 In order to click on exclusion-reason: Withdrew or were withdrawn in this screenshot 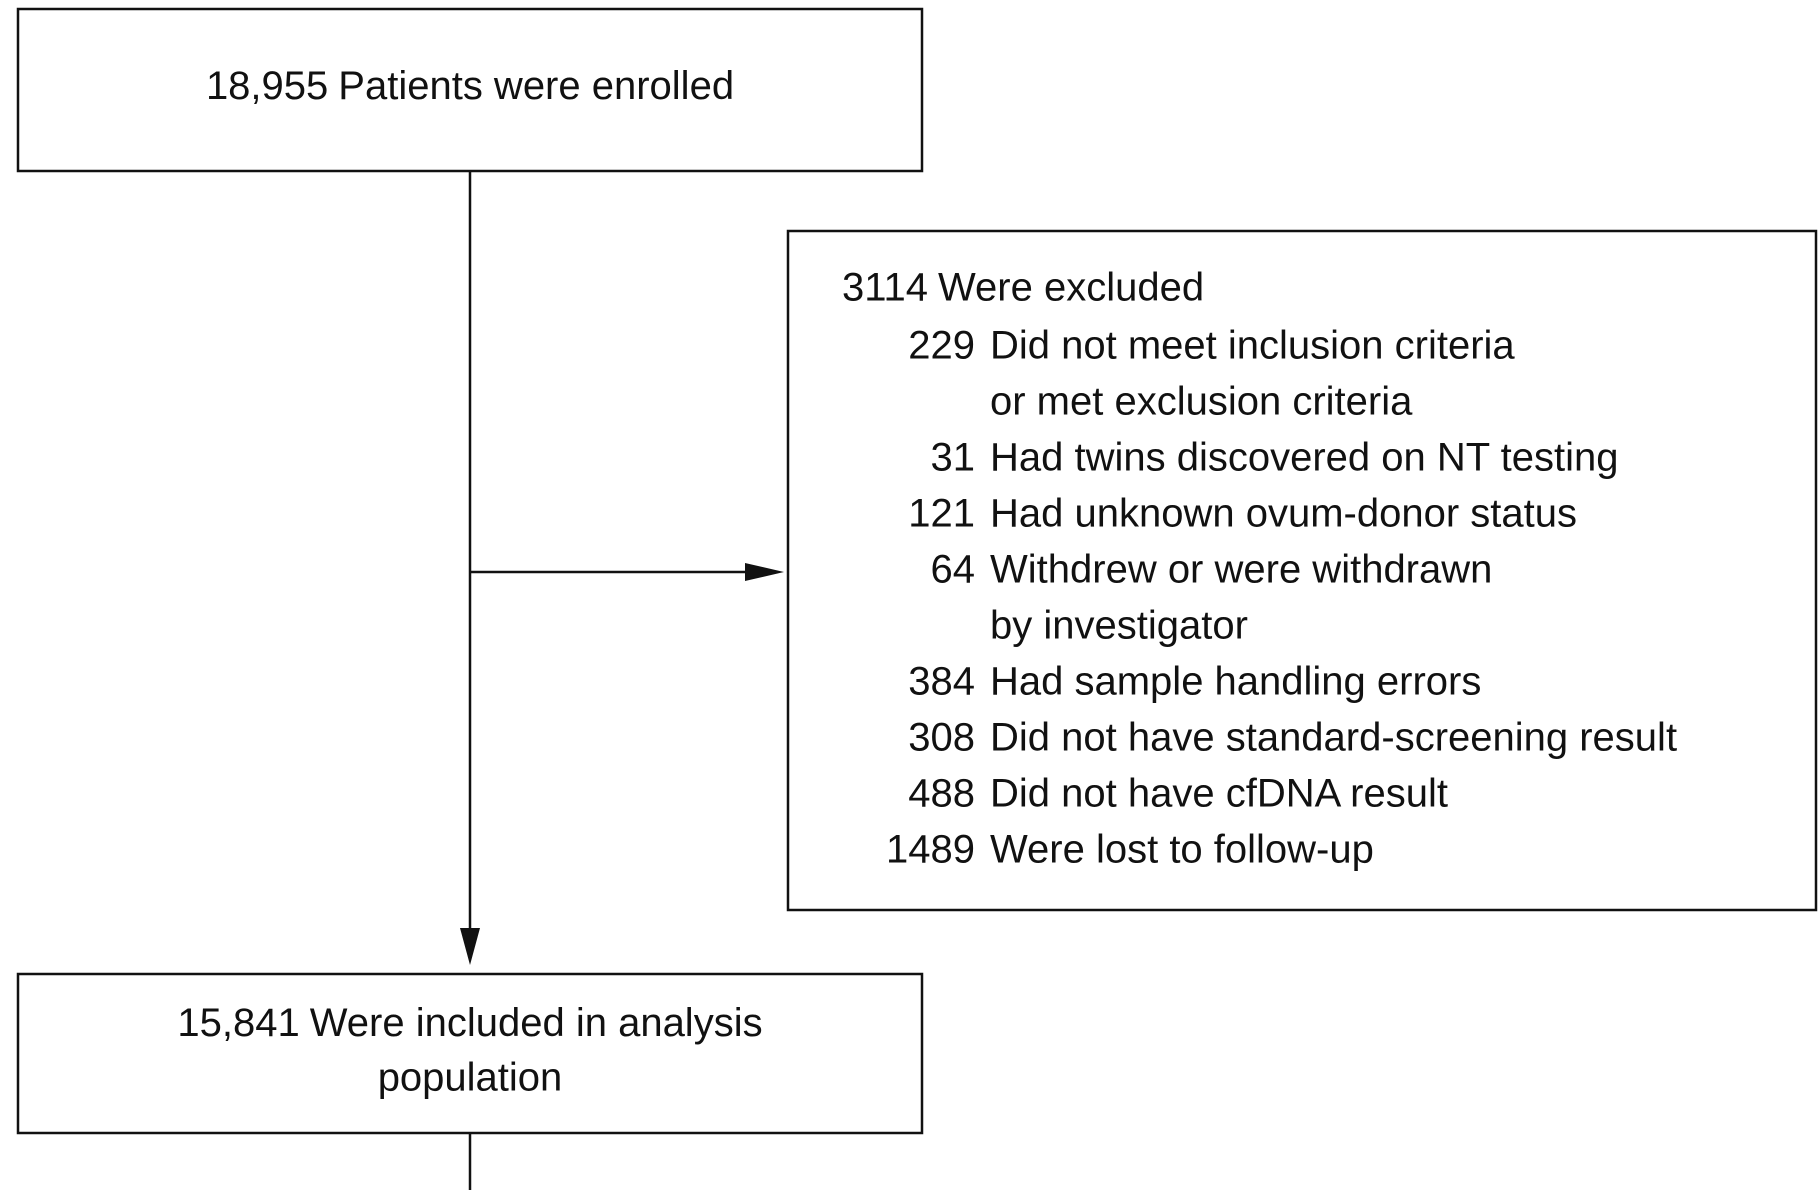, I will do `click(1241, 570)`.